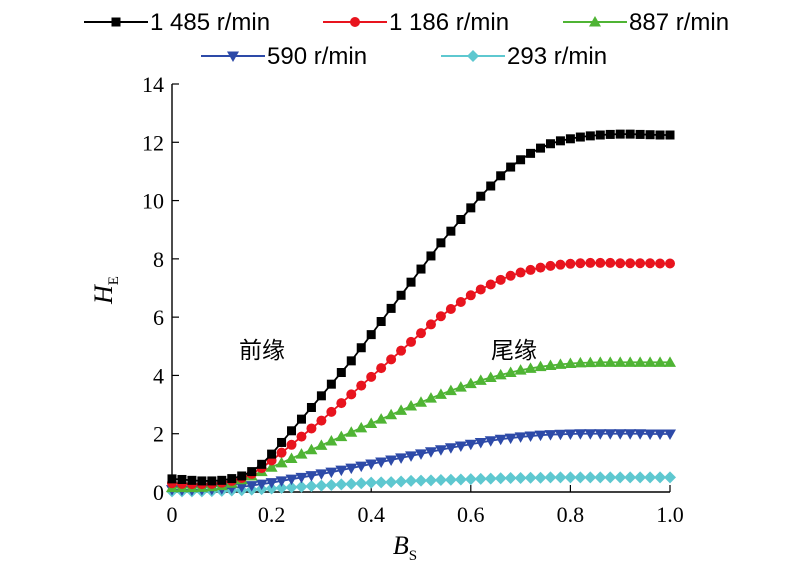 Image resolution: width=800 pixels, height=566 pixels. Describe the element at coordinates (284, 56) in the screenshot. I see `legend-item-4: 590 r/min` at that location.